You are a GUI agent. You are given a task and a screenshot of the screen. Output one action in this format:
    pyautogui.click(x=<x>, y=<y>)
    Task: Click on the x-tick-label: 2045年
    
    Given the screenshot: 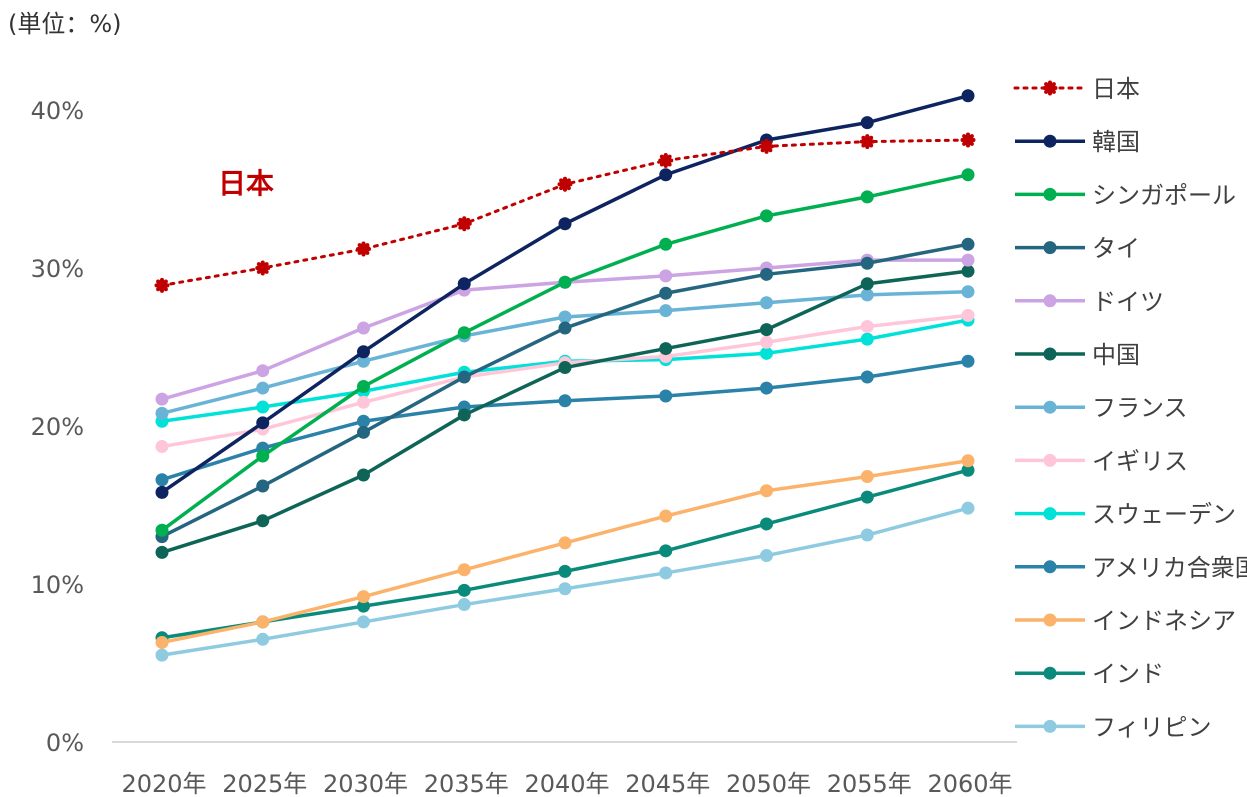 What is the action you would take?
    pyautogui.click(x=667, y=783)
    